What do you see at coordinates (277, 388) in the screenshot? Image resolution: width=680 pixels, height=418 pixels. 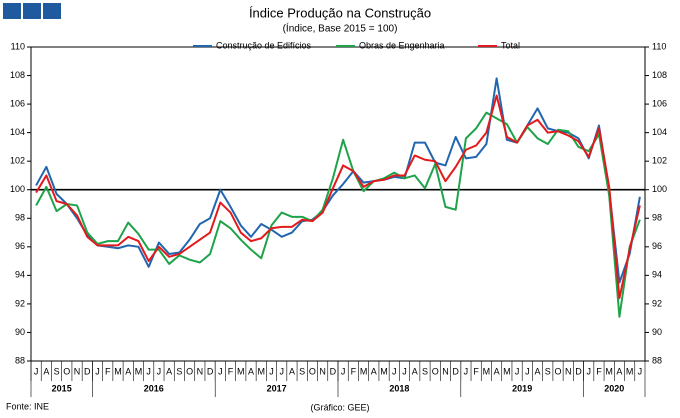 I see `year-label: 2017` at bounding box center [277, 388].